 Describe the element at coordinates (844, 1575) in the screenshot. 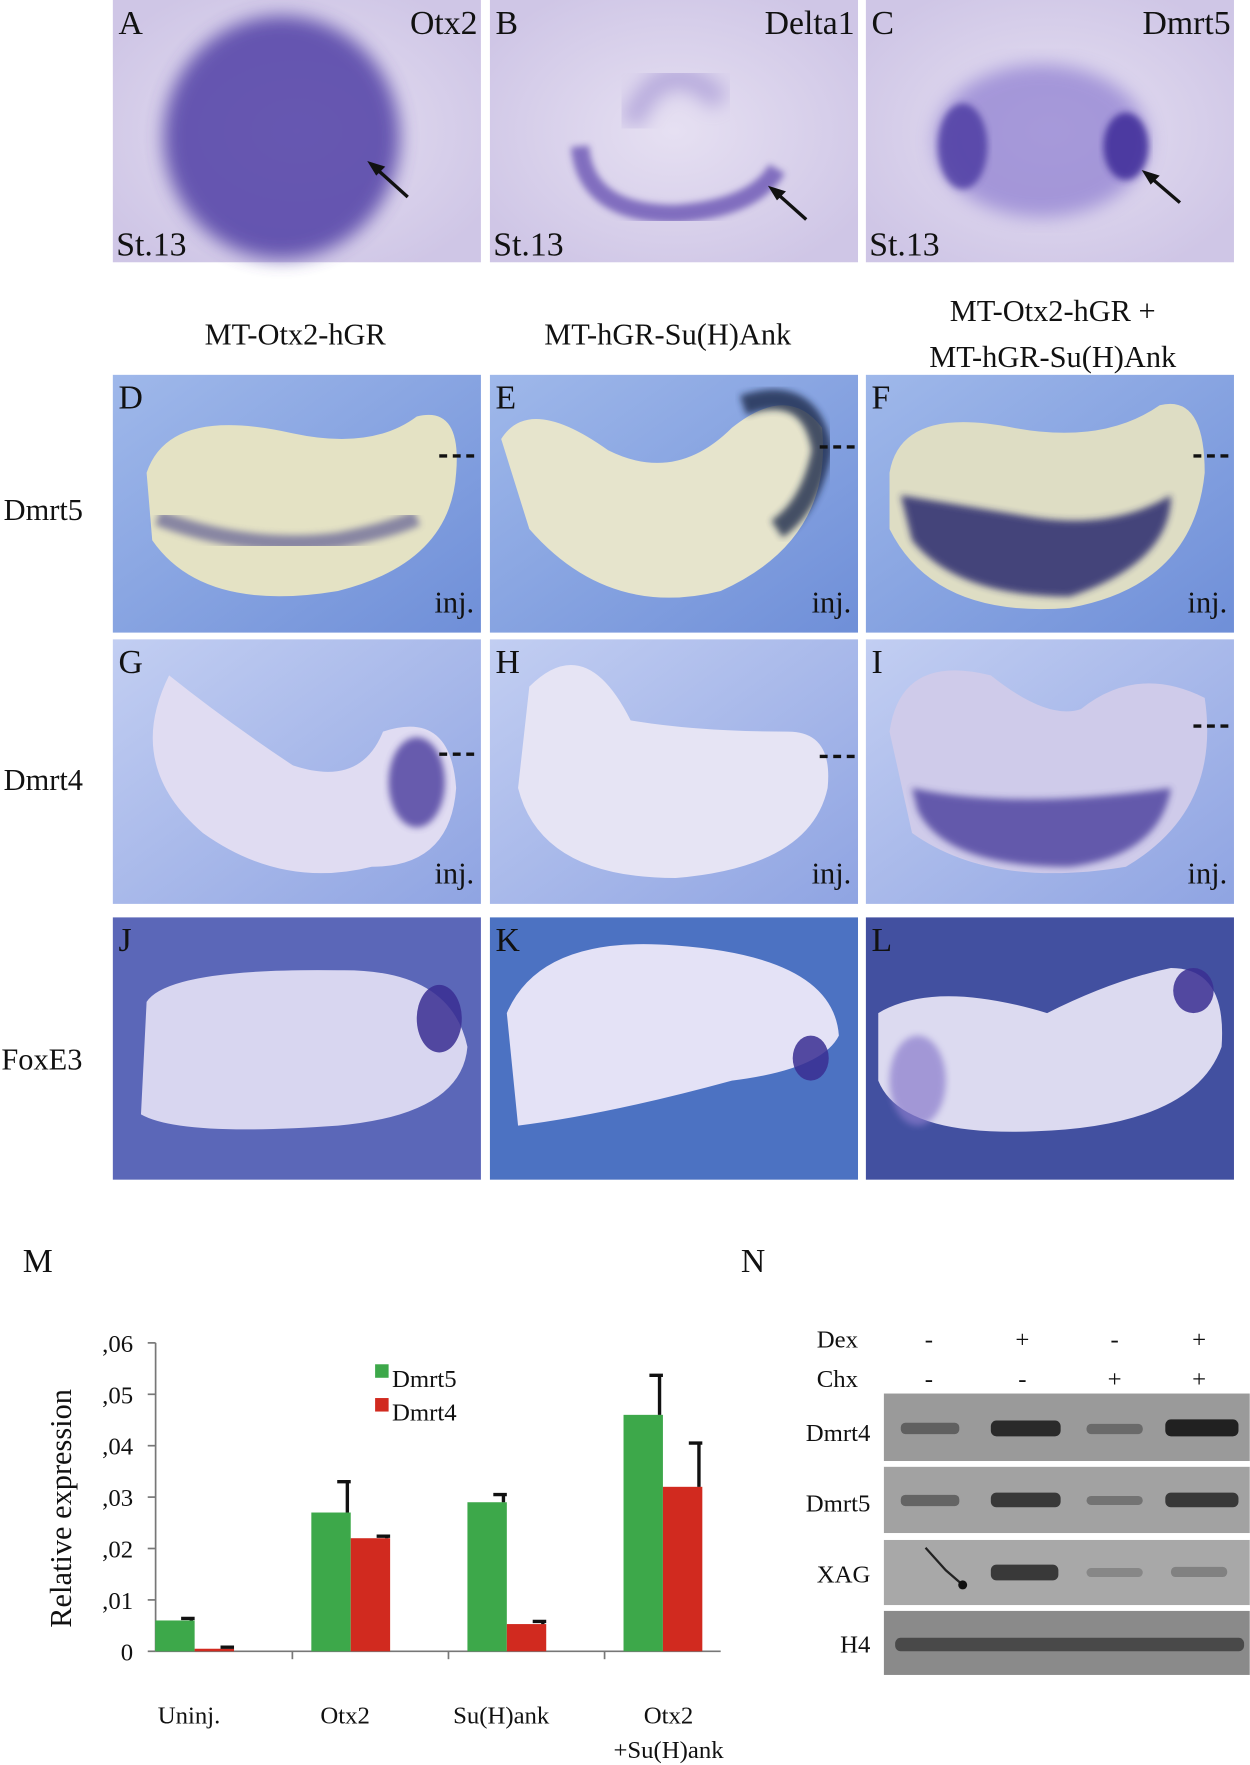

I see `band-label: XAG` at that location.